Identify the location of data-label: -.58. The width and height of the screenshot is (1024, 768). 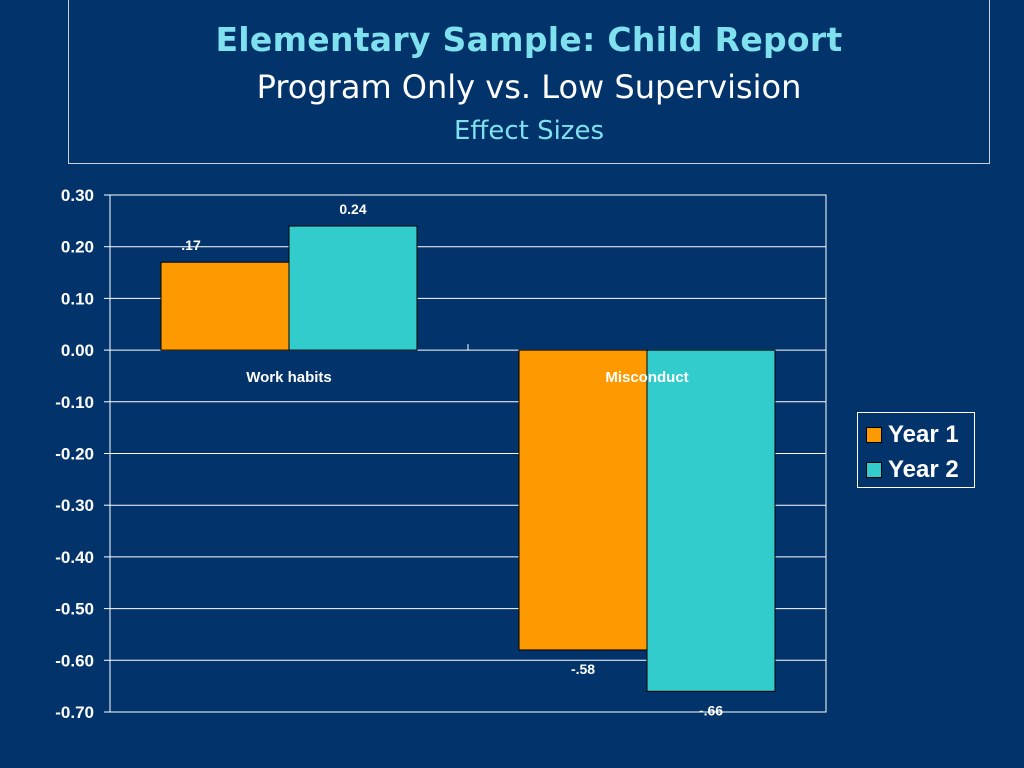
(583, 669).